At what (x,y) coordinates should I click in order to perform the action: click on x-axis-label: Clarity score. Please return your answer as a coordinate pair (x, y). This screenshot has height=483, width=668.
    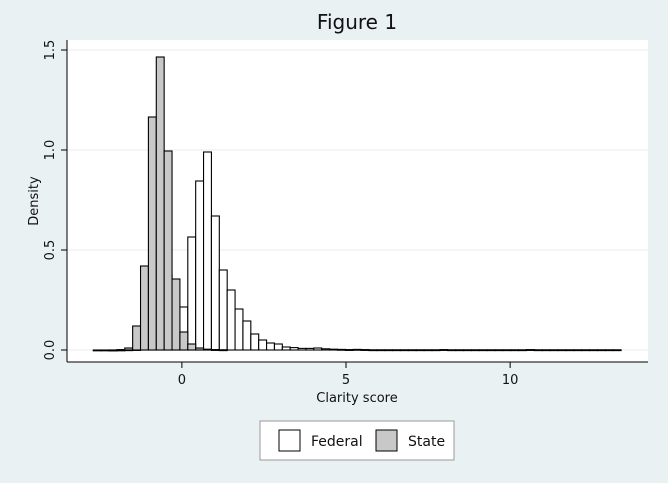
    Looking at the image, I should click on (356, 398).